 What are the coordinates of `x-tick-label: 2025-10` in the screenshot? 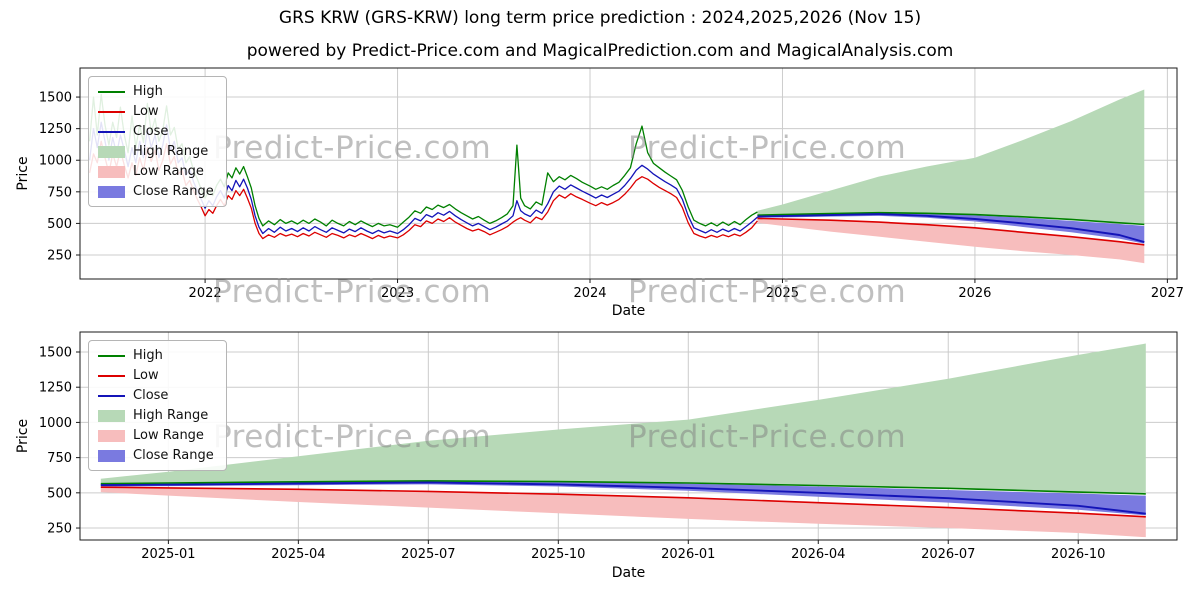 It's located at (558, 554).